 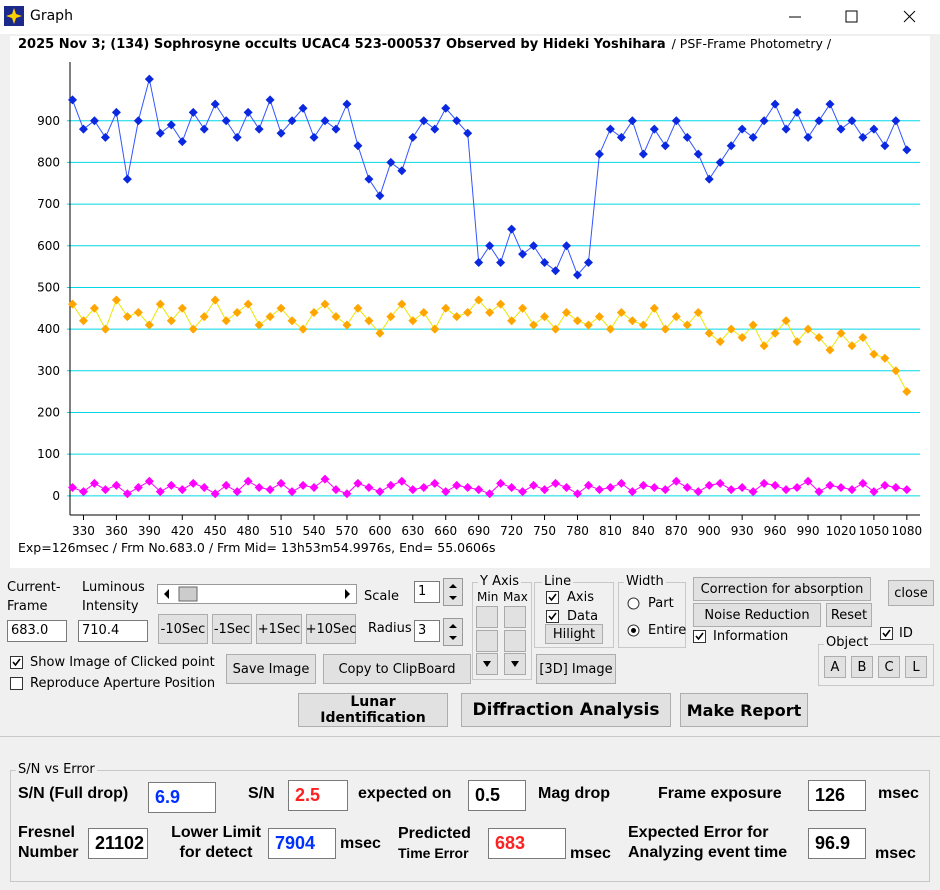 What do you see at coordinates (373, 710) in the screenshot?
I see `button: Lunar Identification` at bounding box center [373, 710].